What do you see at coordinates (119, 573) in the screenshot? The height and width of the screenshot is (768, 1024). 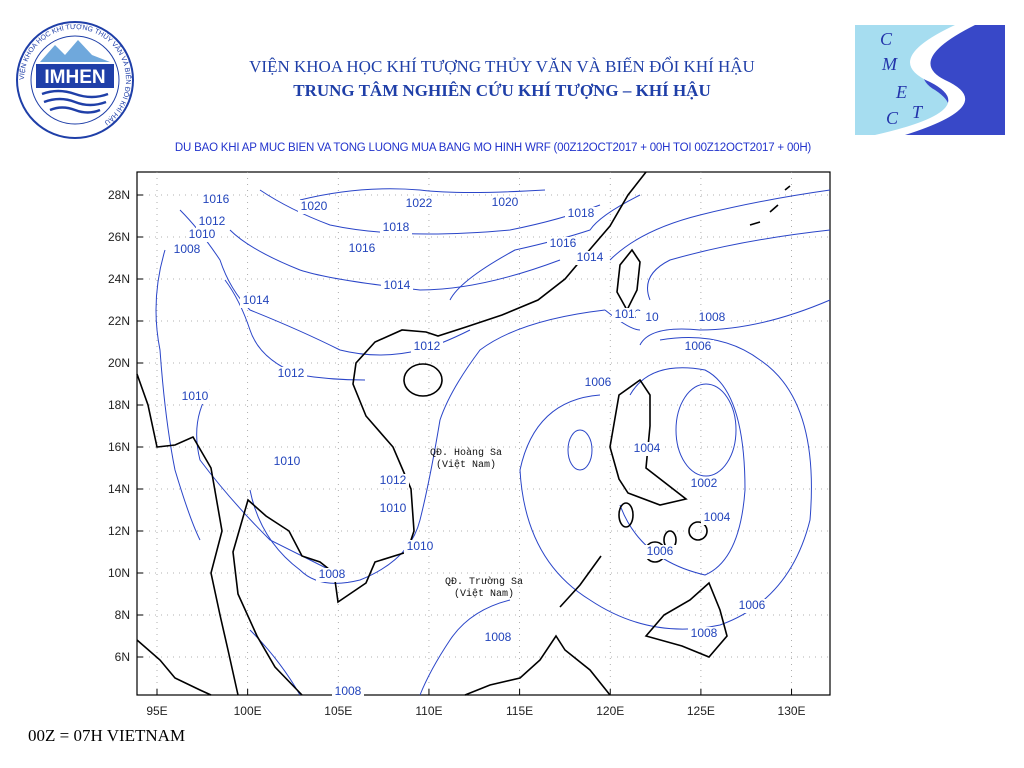 I see `lat-label: 10N` at bounding box center [119, 573].